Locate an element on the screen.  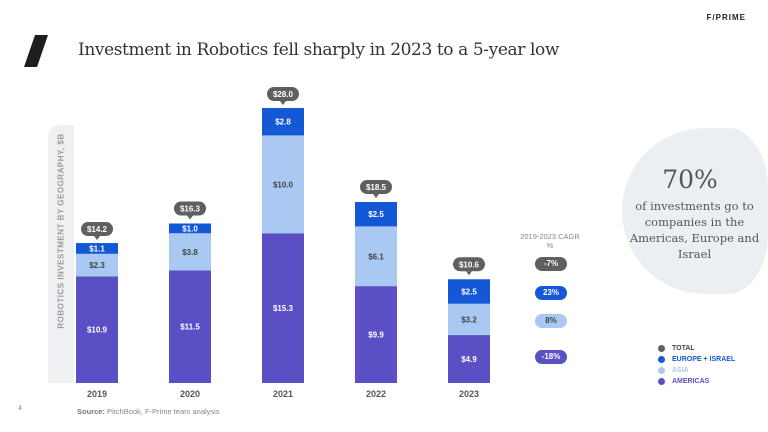
total-label: $14.2 is located at coordinates (97, 229).